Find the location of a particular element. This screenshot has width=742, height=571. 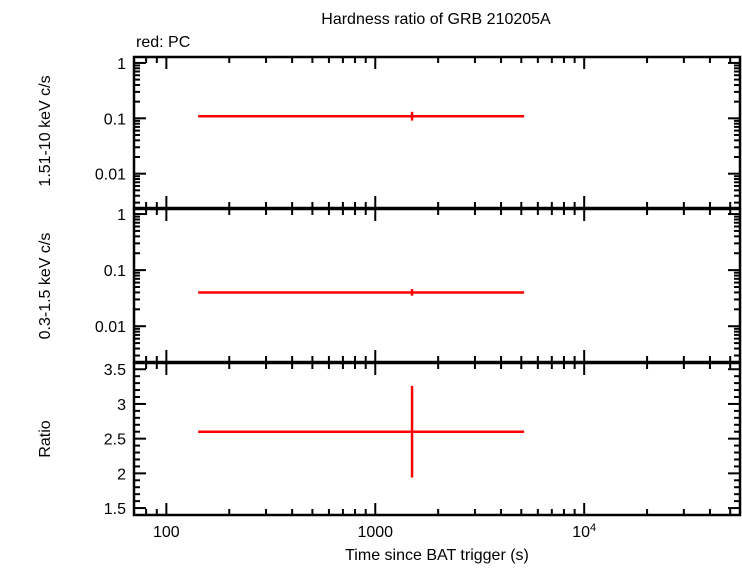

panel3-ylabel: Ratio is located at coordinates (45, 438).